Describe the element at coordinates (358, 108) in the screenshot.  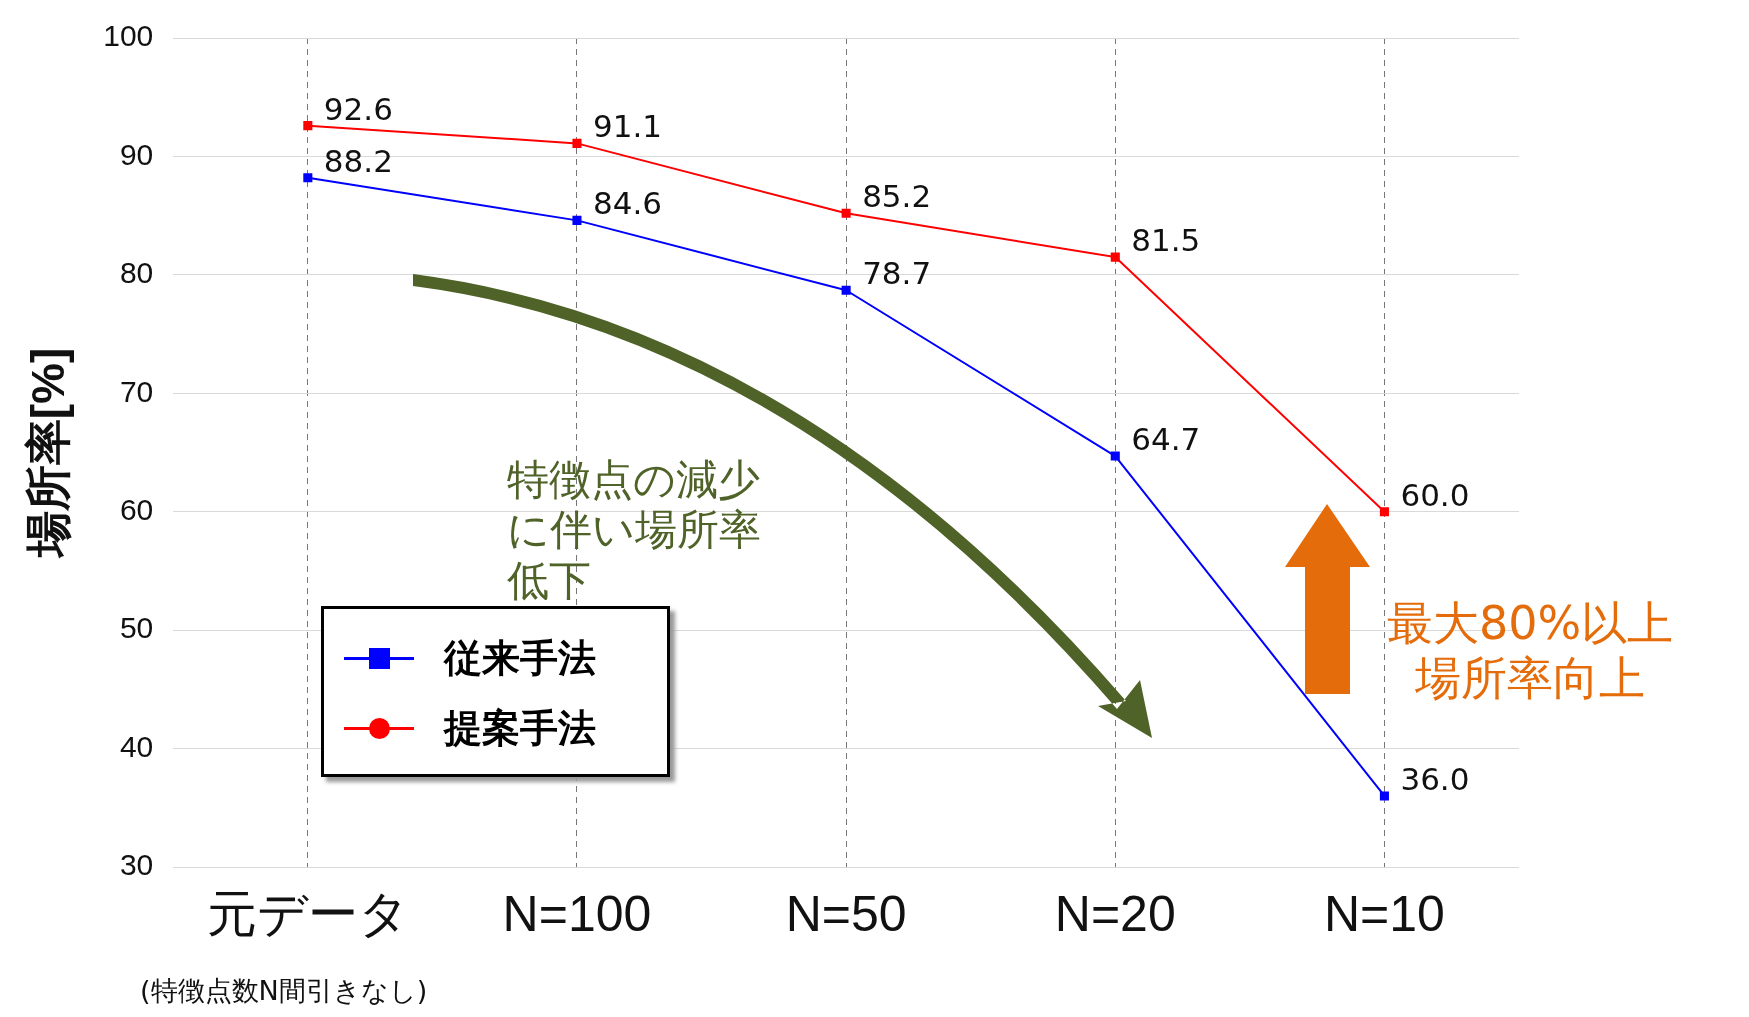
I see `data-label: 92.6` at that location.